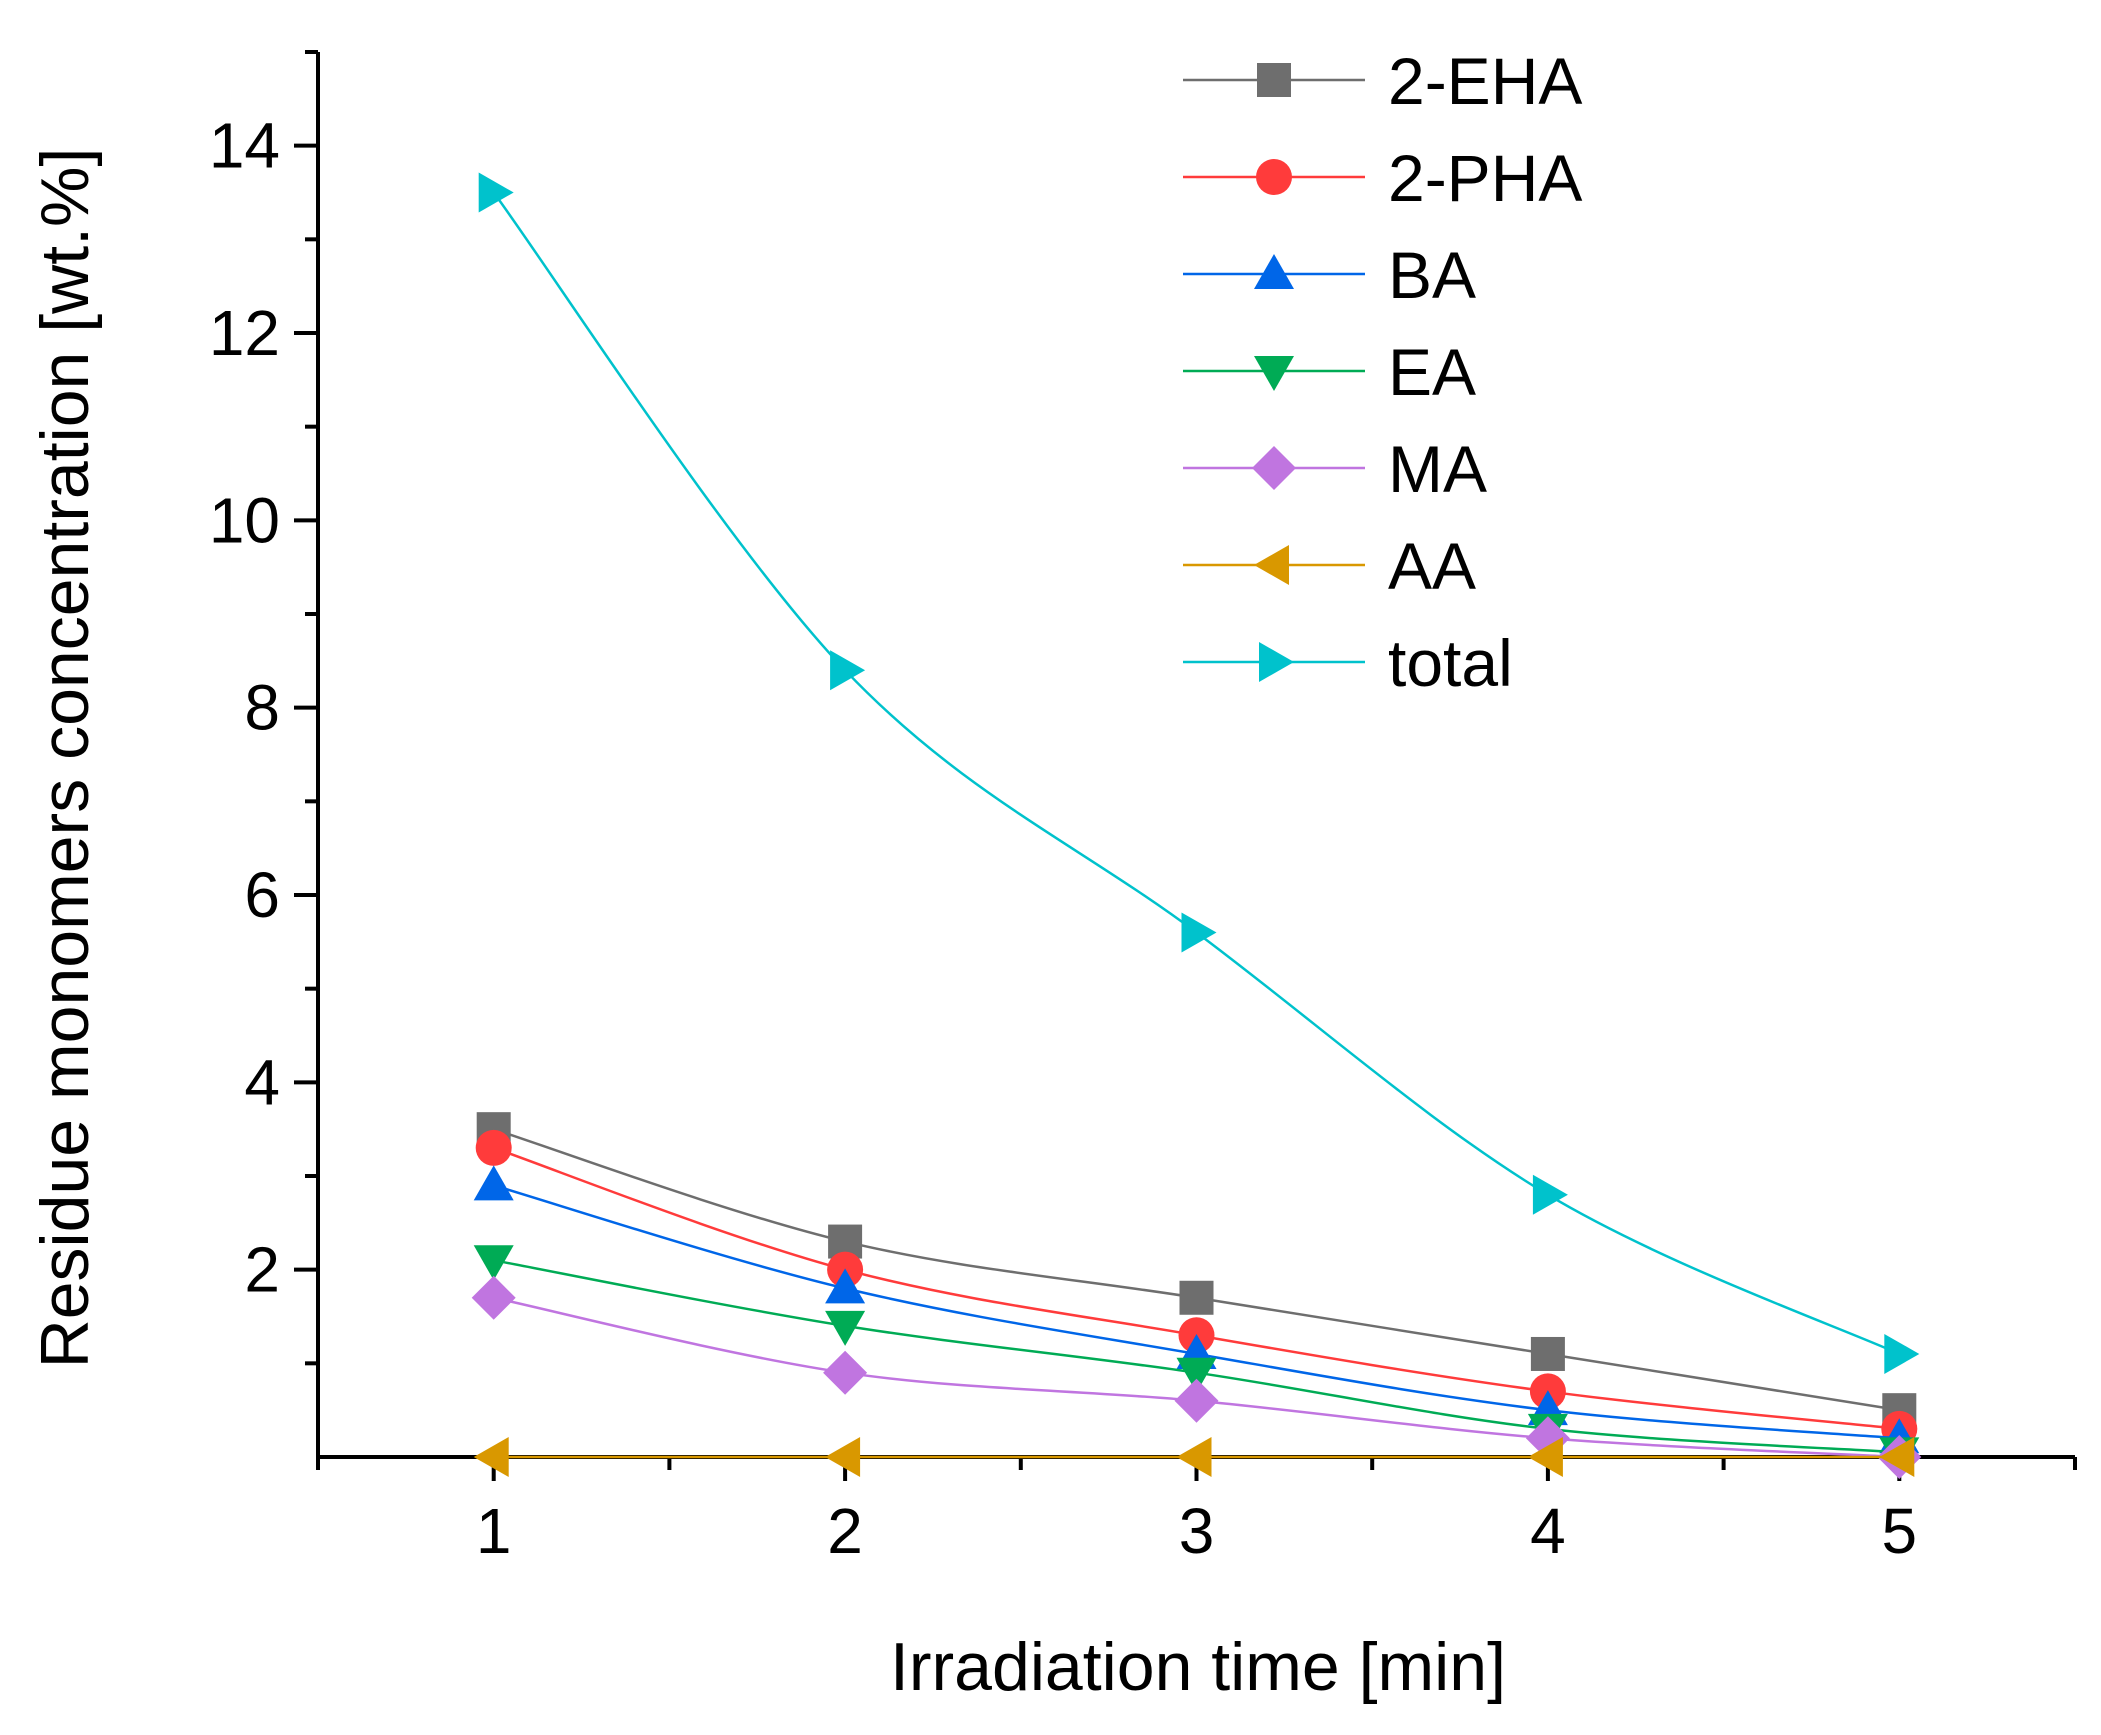 The image size is (2101, 1735). I want to click on y-tick-label: 8, so click(262, 708).